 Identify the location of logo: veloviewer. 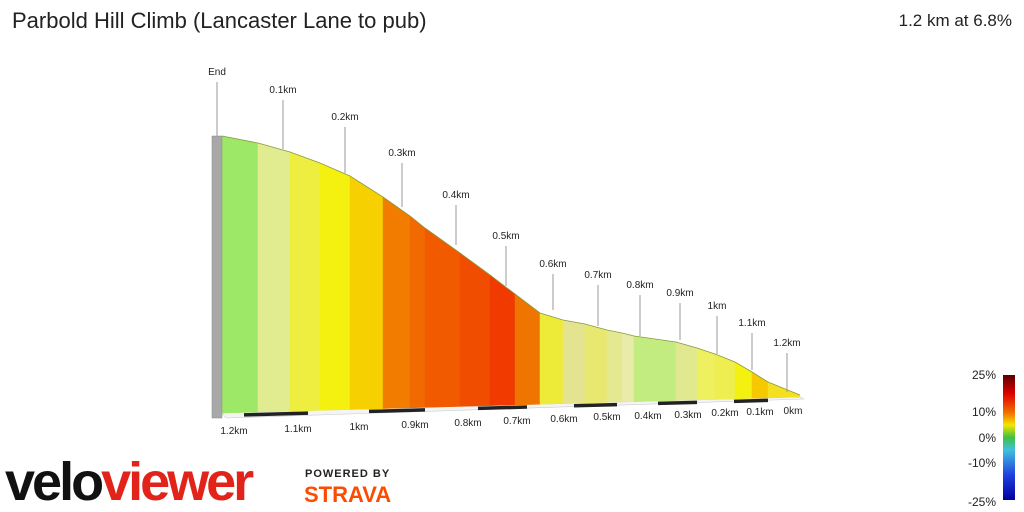
(129, 482).